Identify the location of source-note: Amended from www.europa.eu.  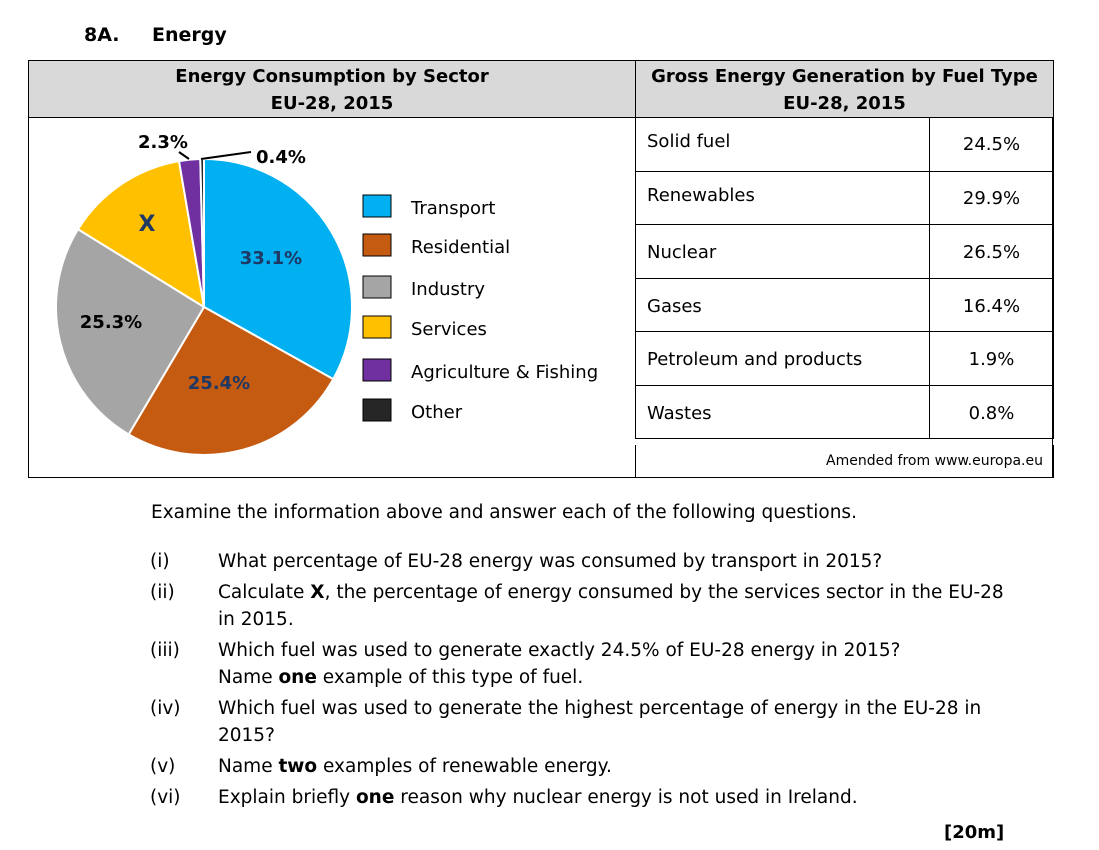
(844, 461).